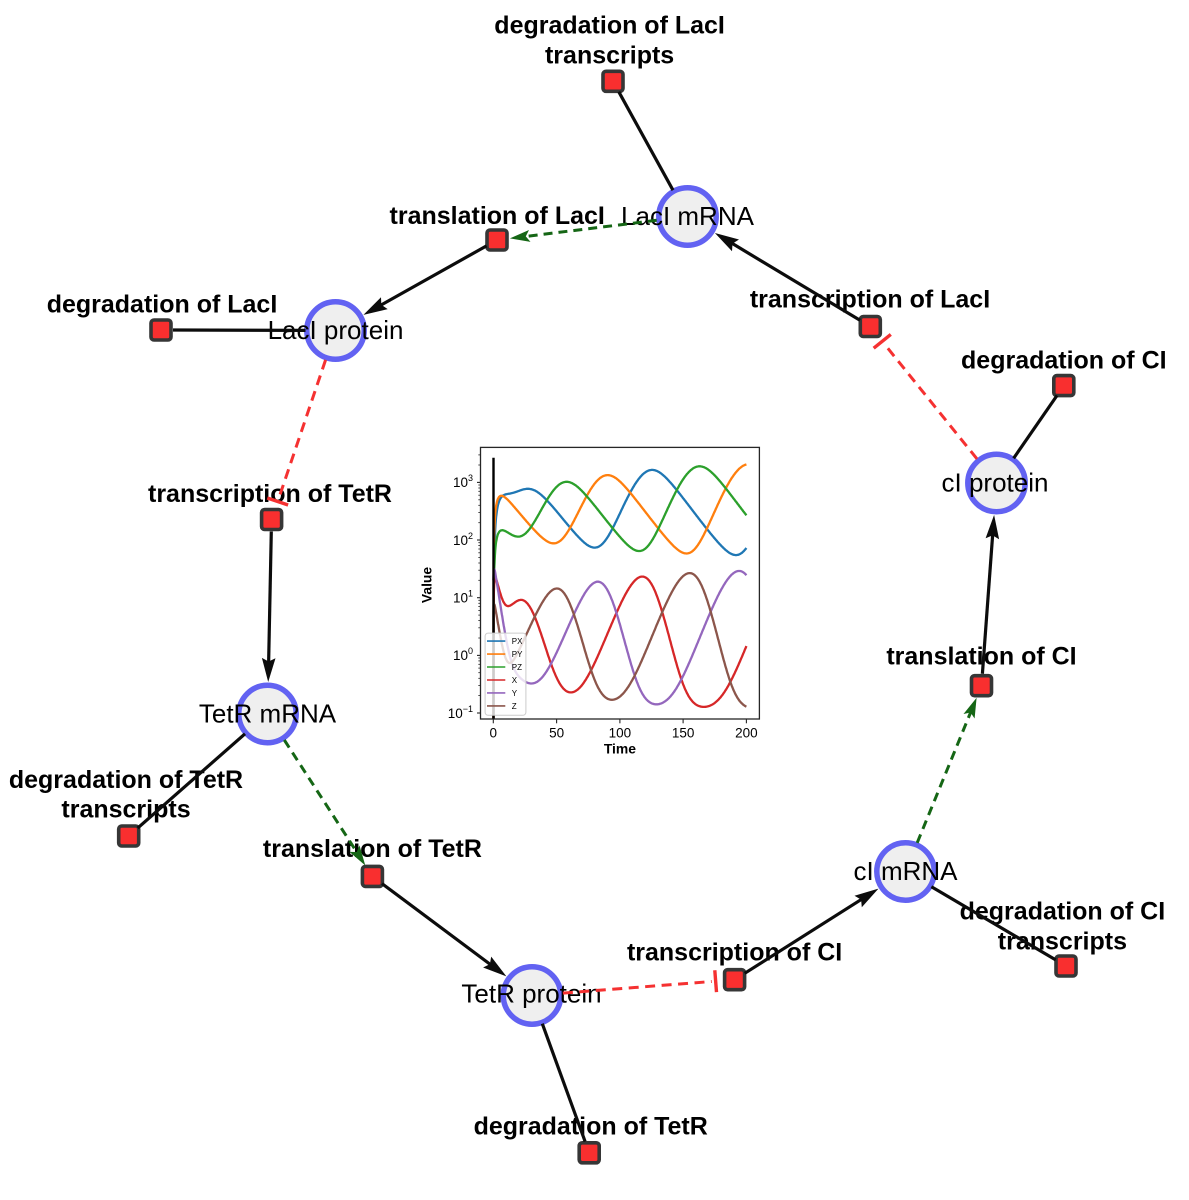 The height and width of the screenshot is (1200, 1189). Describe the element at coordinates (270, 494) in the screenshot. I see `svg-text: transcription of TetR` at that location.